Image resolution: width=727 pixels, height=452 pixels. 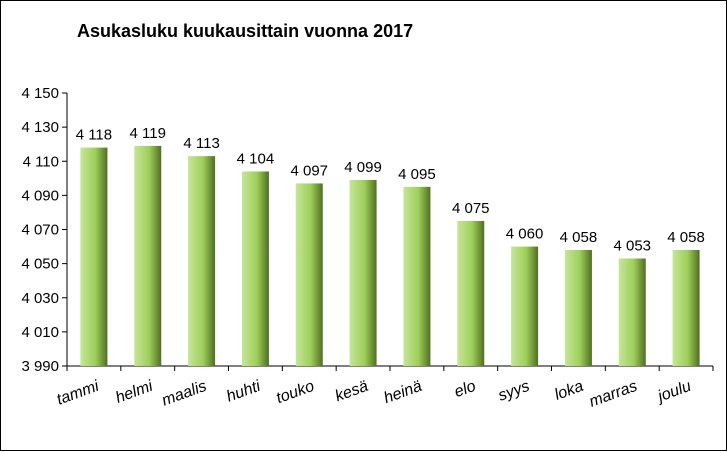 I want to click on bar-helmi, so click(x=148, y=255).